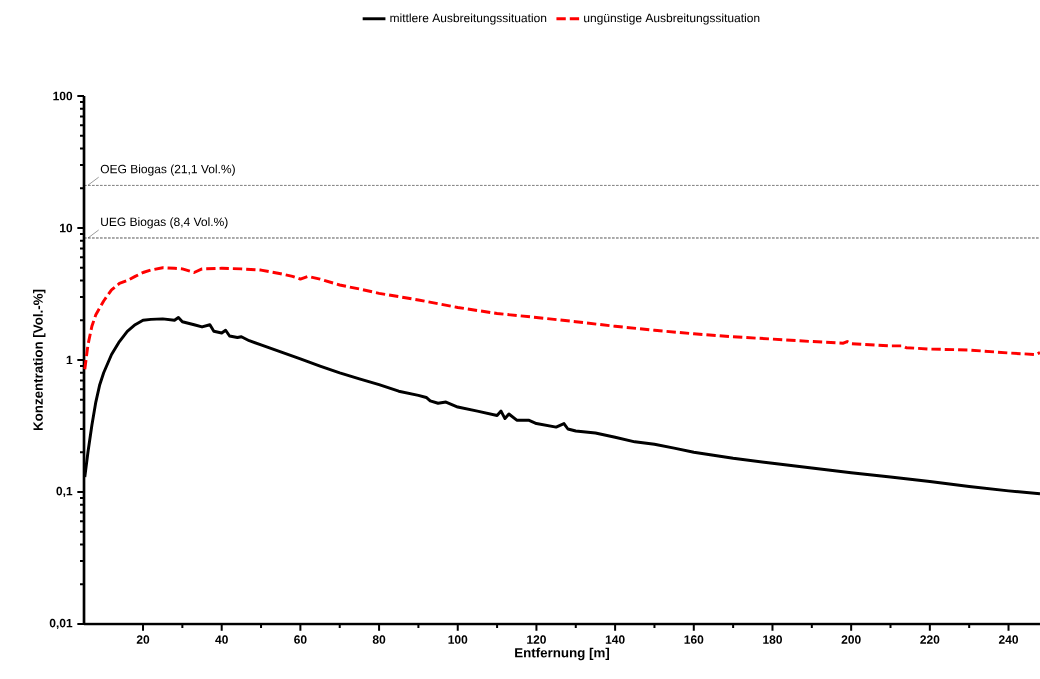  I want to click on ref-line-label: OEG Biogas (21,1 Vol.%), so click(167, 170).